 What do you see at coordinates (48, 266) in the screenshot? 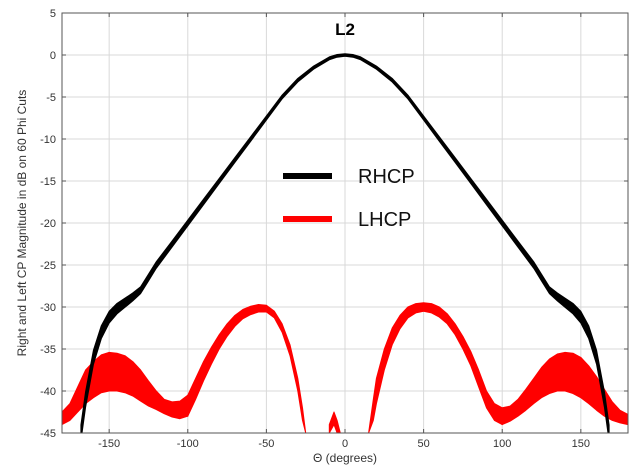
I see `y-tick-label: -25` at bounding box center [48, 266].